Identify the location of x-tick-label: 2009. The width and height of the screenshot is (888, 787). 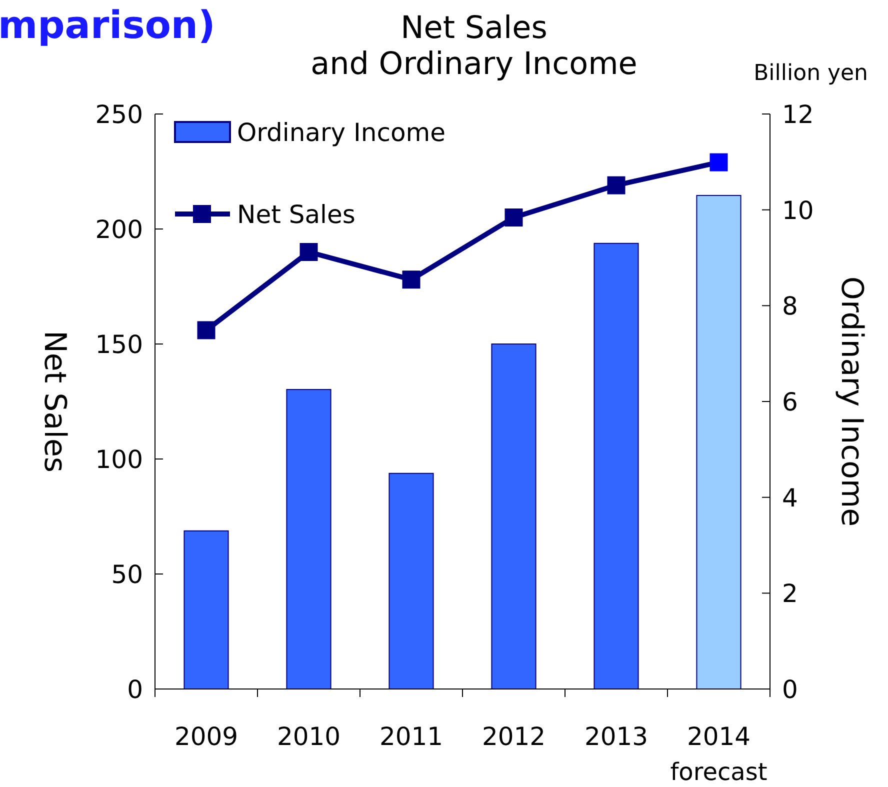
(206, 736).